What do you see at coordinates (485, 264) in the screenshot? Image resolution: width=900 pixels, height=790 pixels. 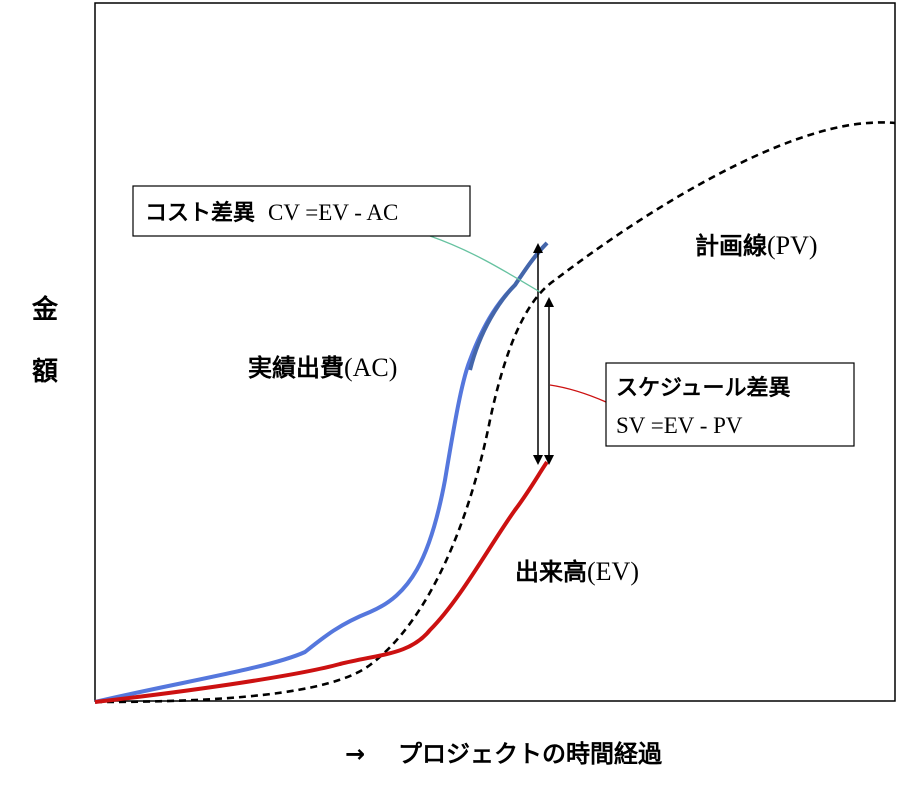 I see `cv-leader-line` at bounding box center [485, 264].